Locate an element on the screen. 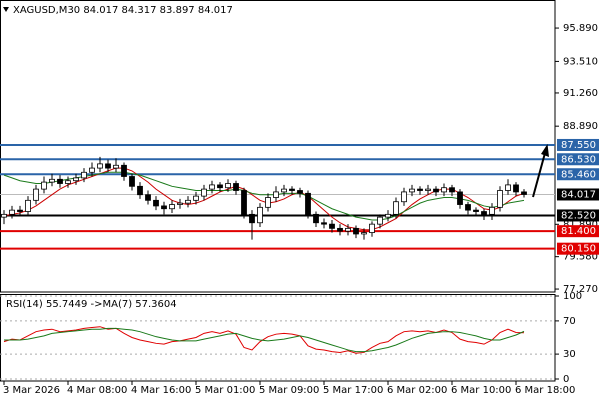  level-label: 85.460 is located at coordinates (578, 174).